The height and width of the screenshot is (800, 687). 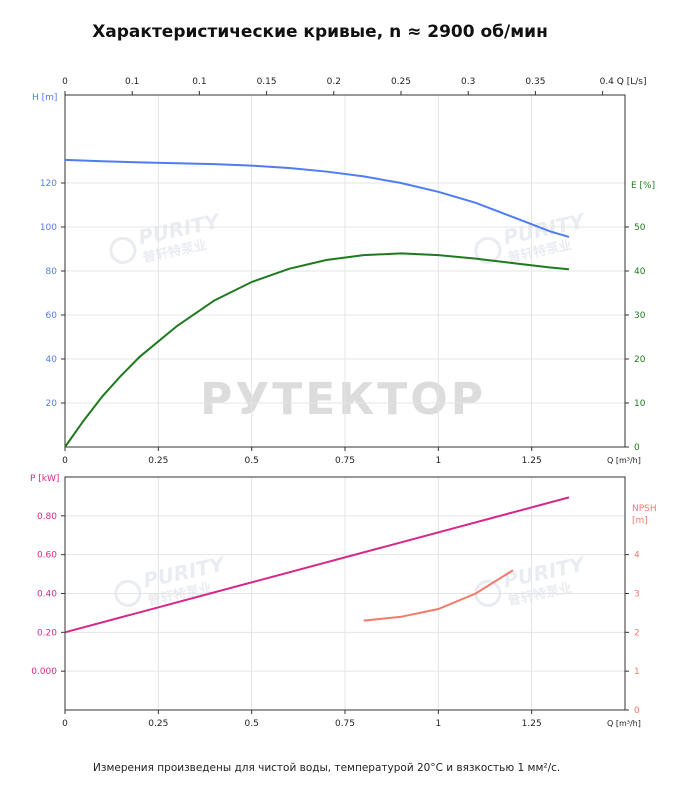 I want to click on series-power-line, so click(x=317, y=565).